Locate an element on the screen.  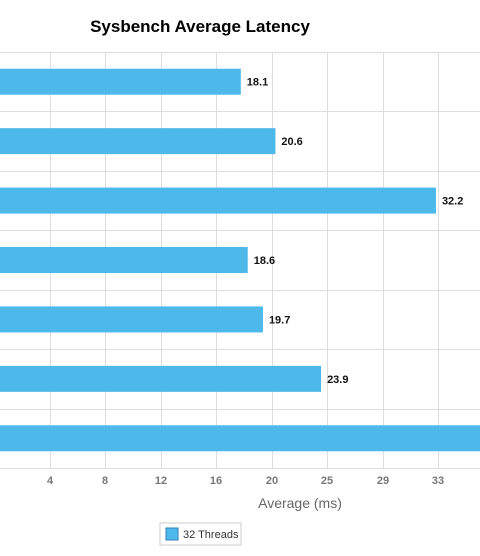
data-label: 19.7 is located at coordinates (279, 320).